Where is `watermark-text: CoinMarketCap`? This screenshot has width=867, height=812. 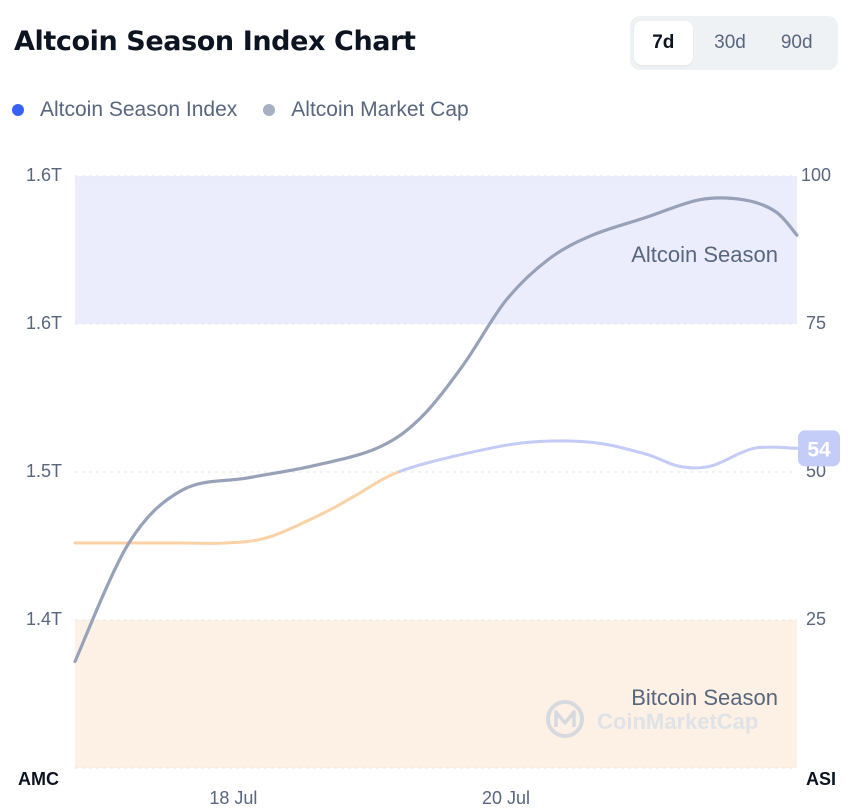
watermark-text: CoinMarketCap is located at coordinates (677, 721).